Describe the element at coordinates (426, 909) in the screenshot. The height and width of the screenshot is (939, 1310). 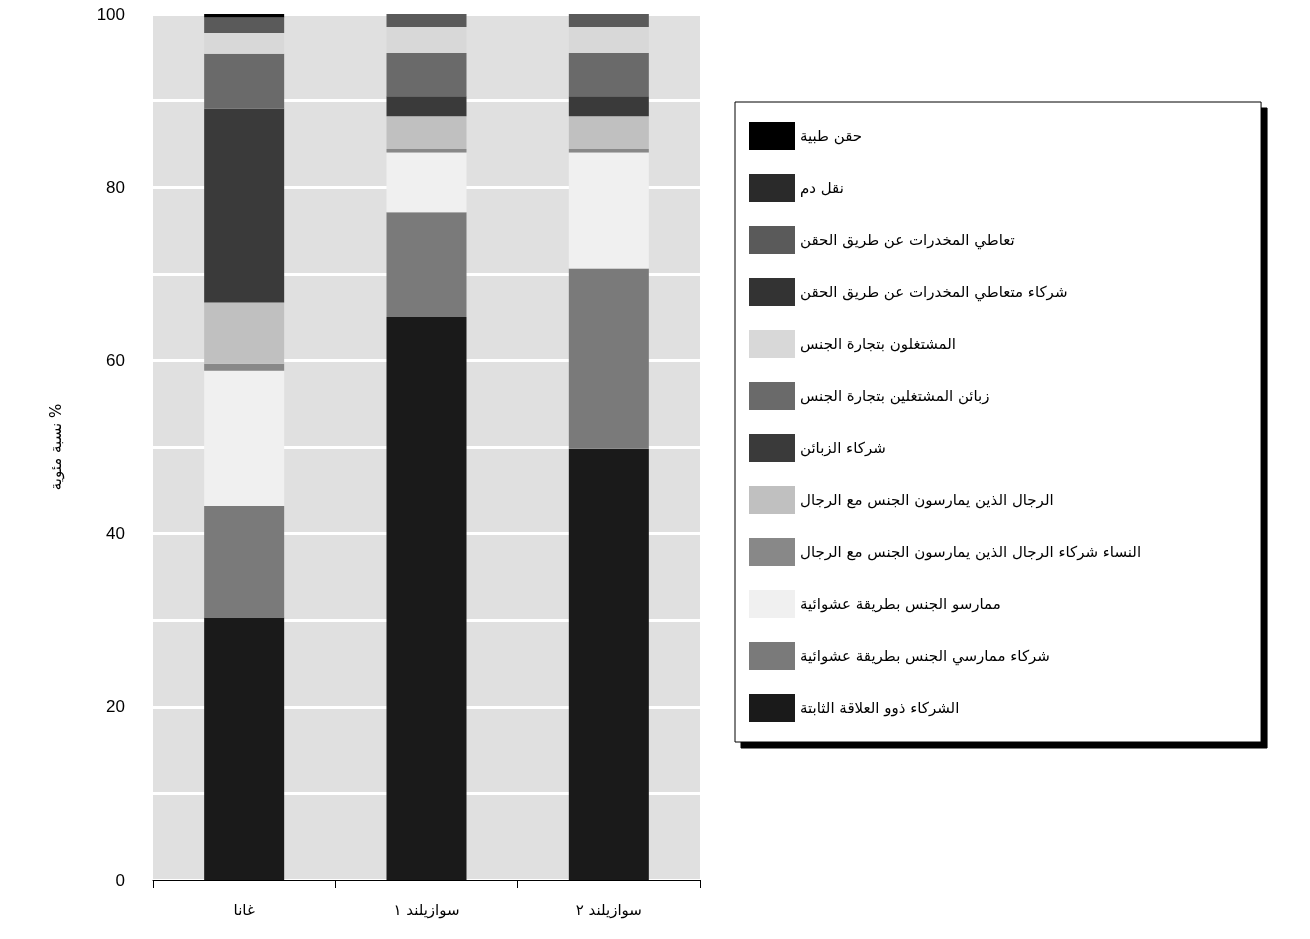
I see `x-tick-label: سوازيلند ١` at that location.